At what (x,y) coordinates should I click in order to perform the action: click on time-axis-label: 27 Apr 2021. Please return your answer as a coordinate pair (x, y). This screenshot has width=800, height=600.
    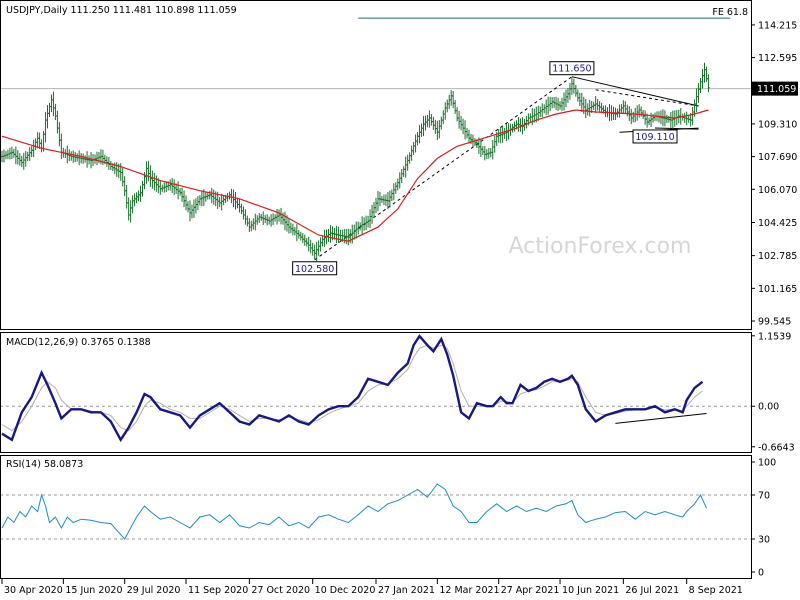
    Looking at the image, I should click on (530, 590).